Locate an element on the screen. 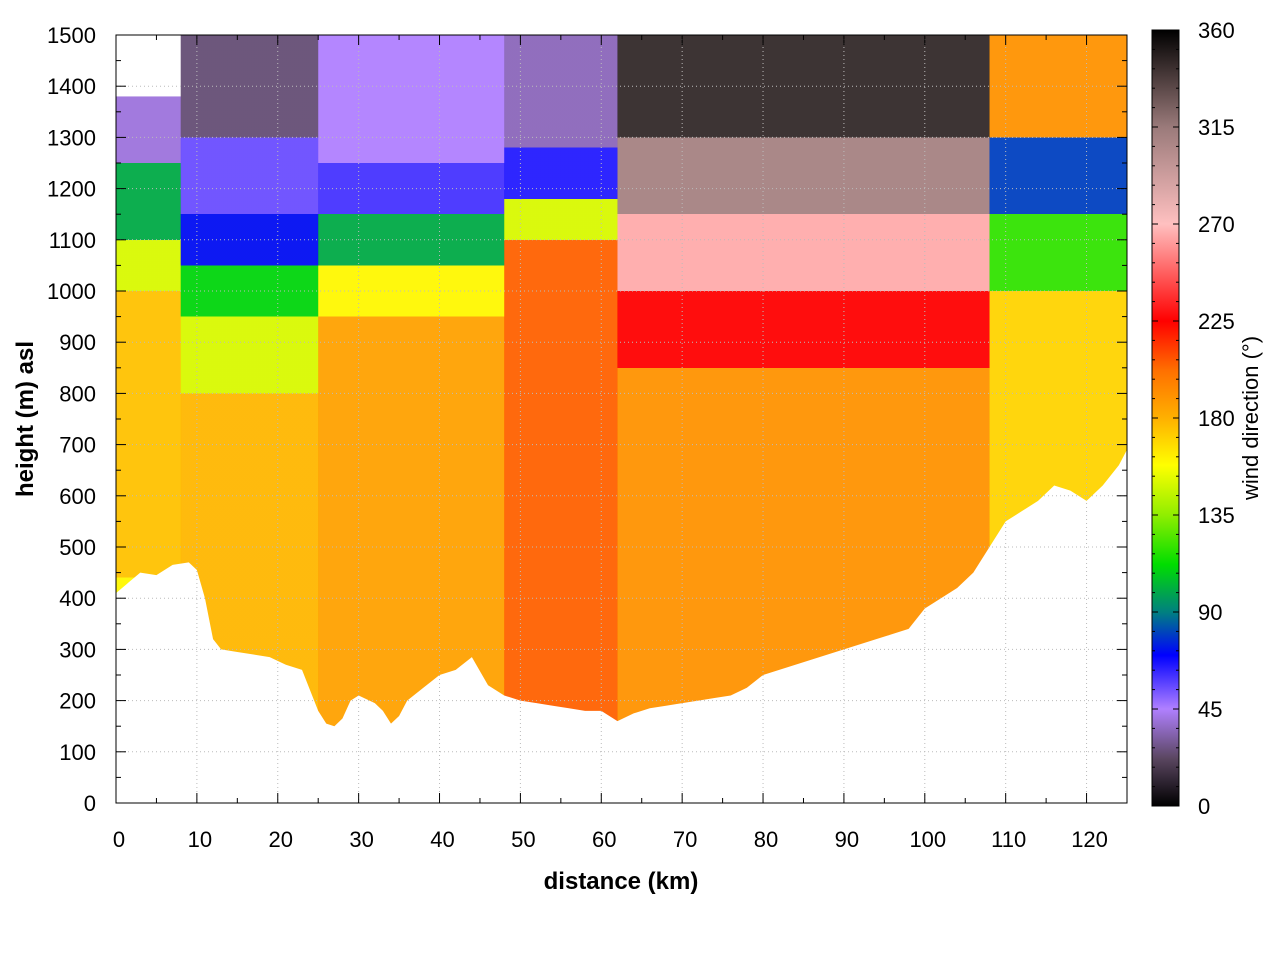  x-tick-label: 30 is located at coordinates (361, 839).